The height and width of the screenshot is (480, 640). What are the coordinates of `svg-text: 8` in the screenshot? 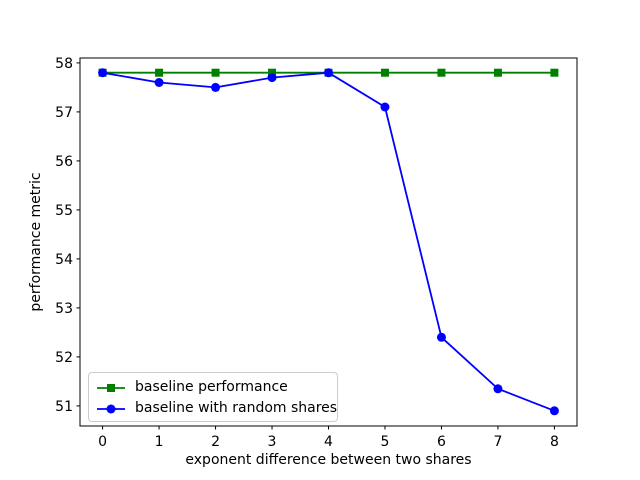 It's located at (554, 442).